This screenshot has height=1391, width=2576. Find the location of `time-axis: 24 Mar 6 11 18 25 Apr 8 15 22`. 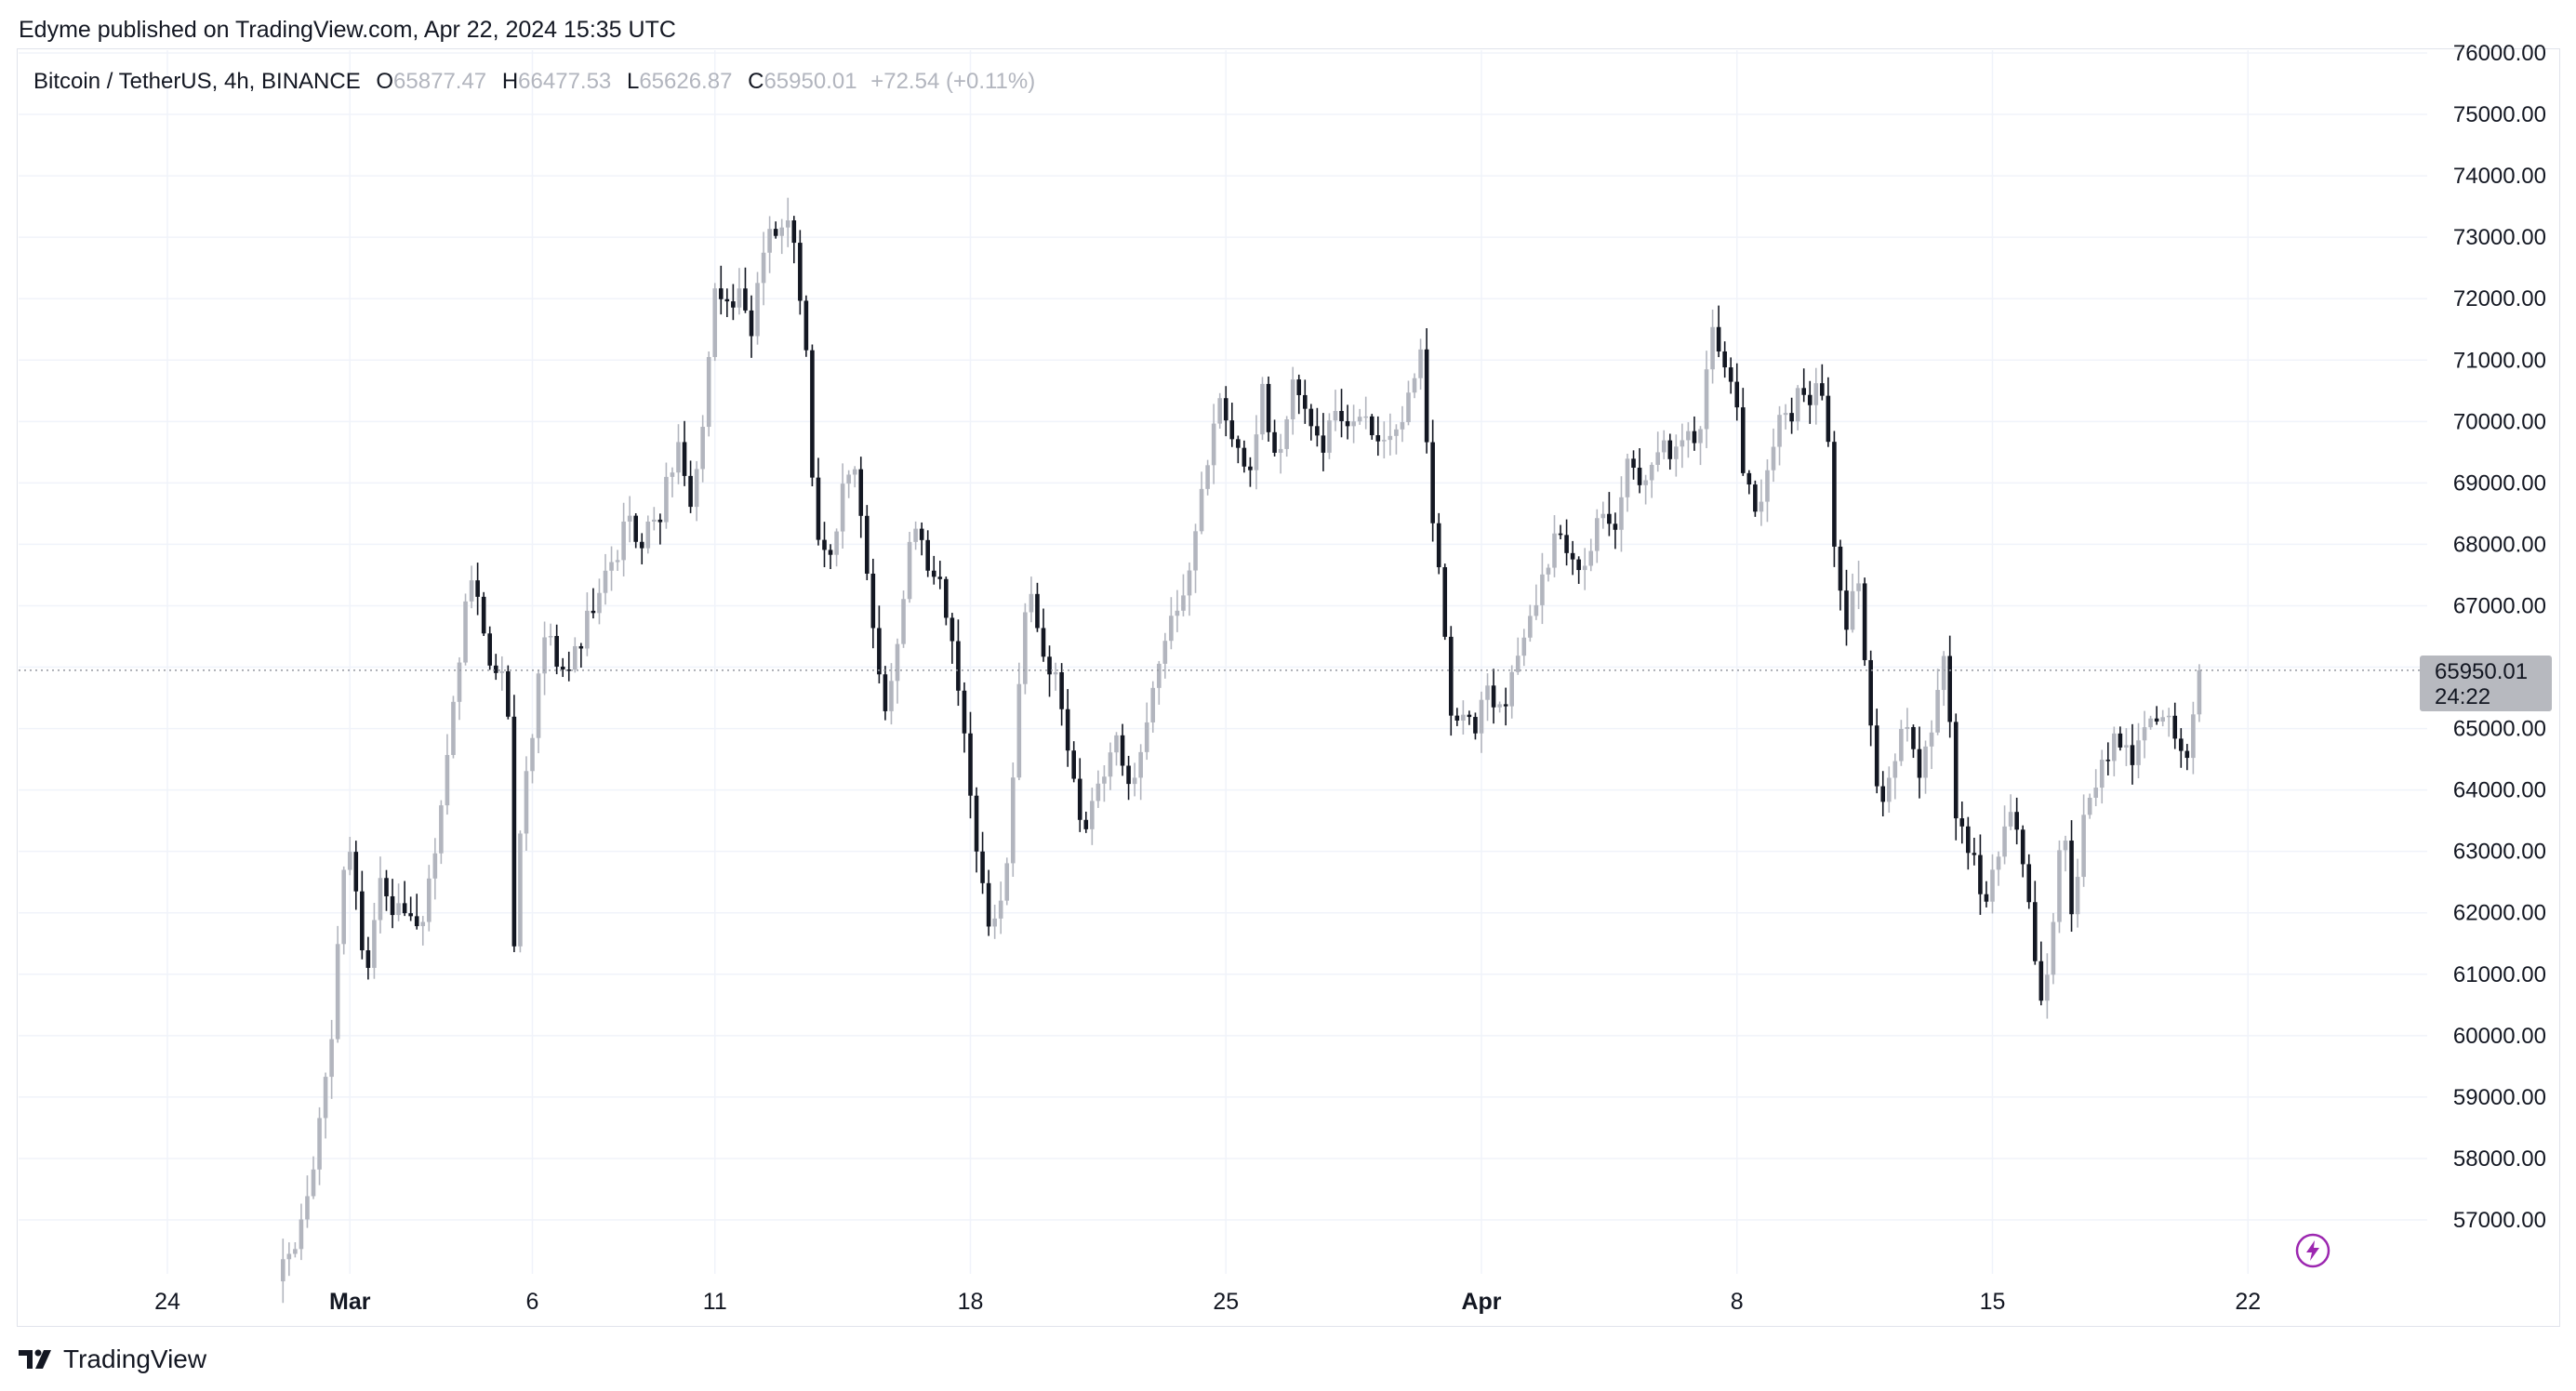

time-axis: 24 Mar 6 11 18 25 Apr 8 15 22 is located at coordinates (1207, 1302).